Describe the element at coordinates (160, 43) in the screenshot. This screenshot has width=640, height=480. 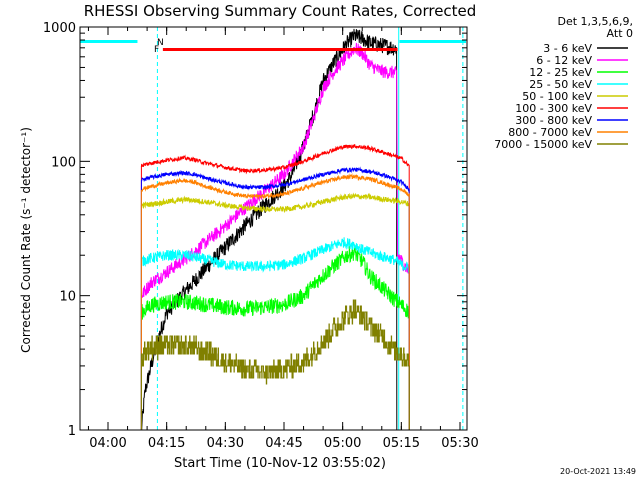
I see `flag-n-label: N` at that location.